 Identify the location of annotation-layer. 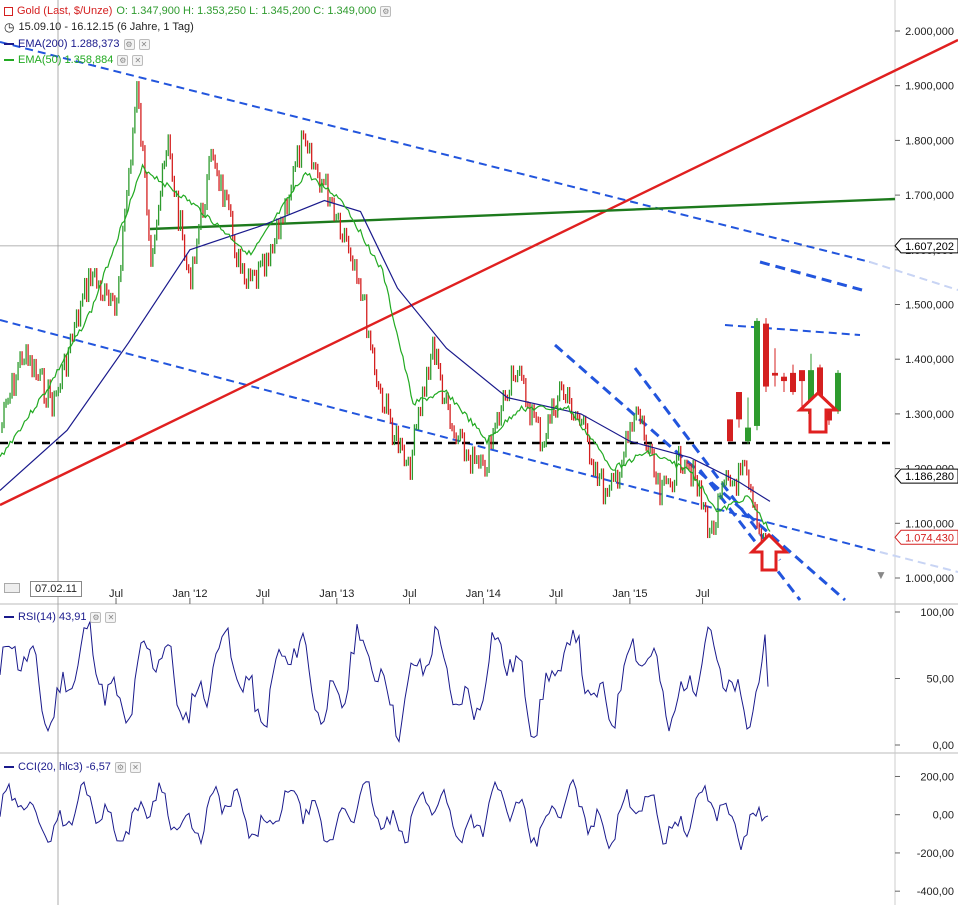
(794, 481).